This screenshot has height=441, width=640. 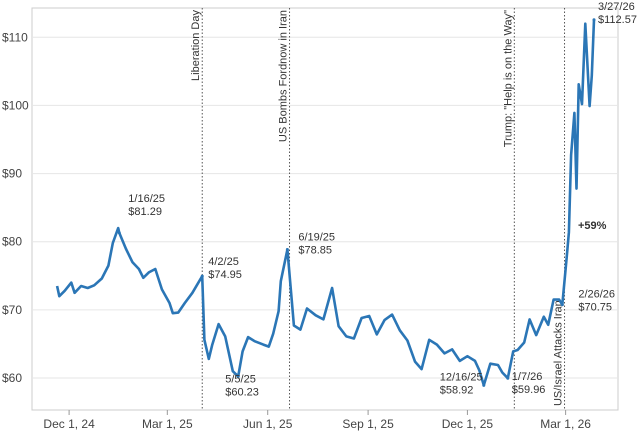 I want to click on point-date: 5/5/25, so click(x=240, y=379).